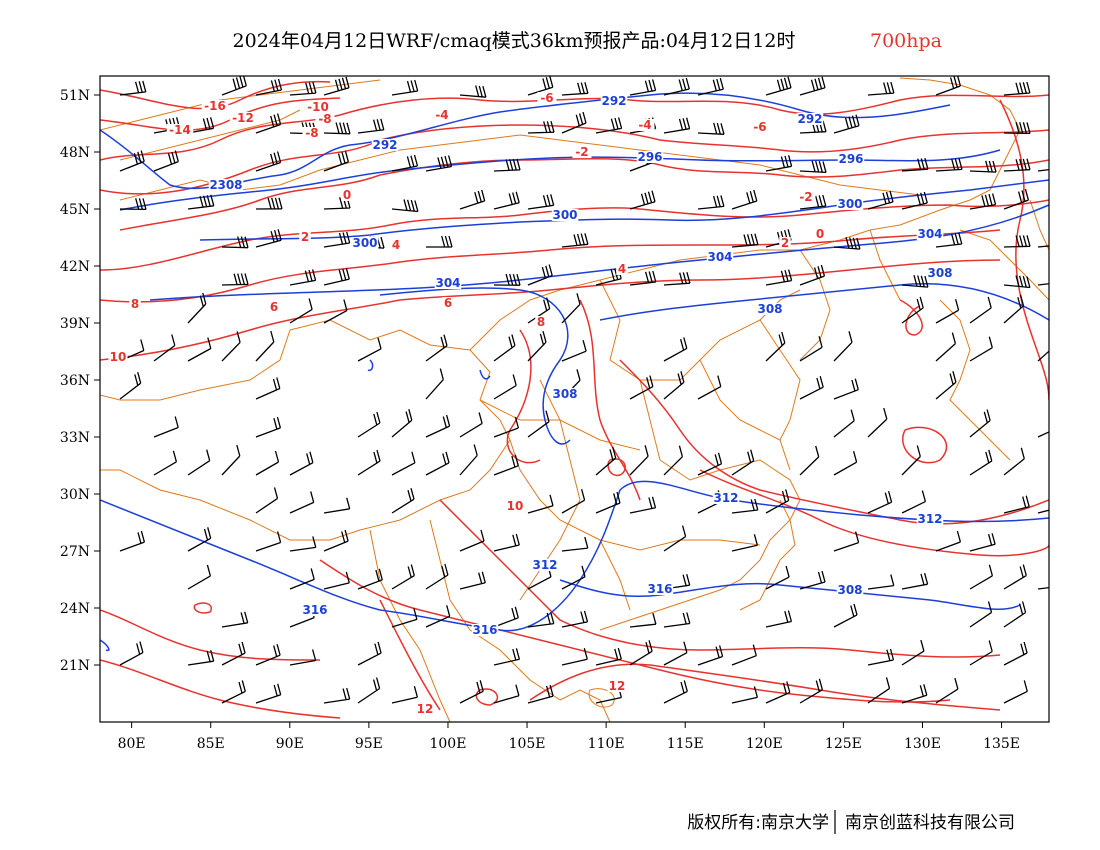 This screenshot has height=850, width=1100. I want to click on contour-label: 316, so click(484, 630).